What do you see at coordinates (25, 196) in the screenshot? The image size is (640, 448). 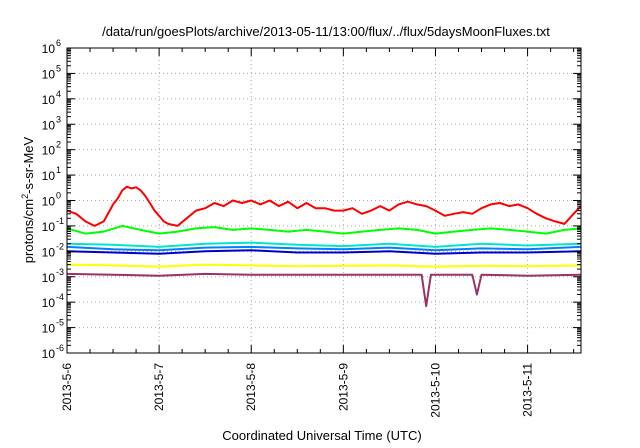 I see `y-axis-label-sup: 2` at bounding box center [25, 196].